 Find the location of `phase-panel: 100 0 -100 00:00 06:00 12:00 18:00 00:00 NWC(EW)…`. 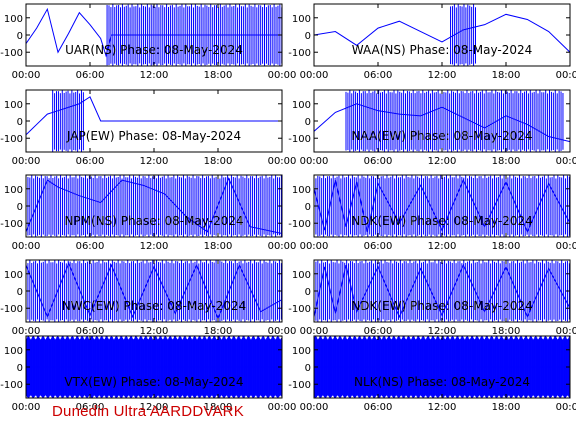

phase-panel: 100 0 -100 00:00 06:00 12:00 18:00 00:00 NWC(EW)… is located at coordinates (148, 298).